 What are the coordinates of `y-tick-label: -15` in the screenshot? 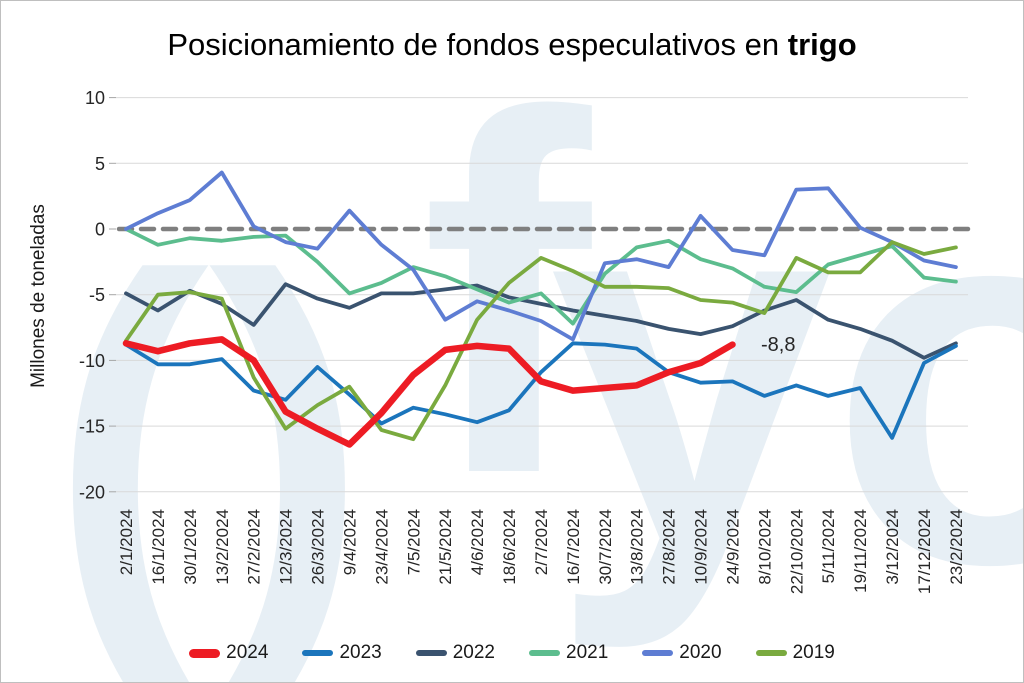 It's located at (92, 427).